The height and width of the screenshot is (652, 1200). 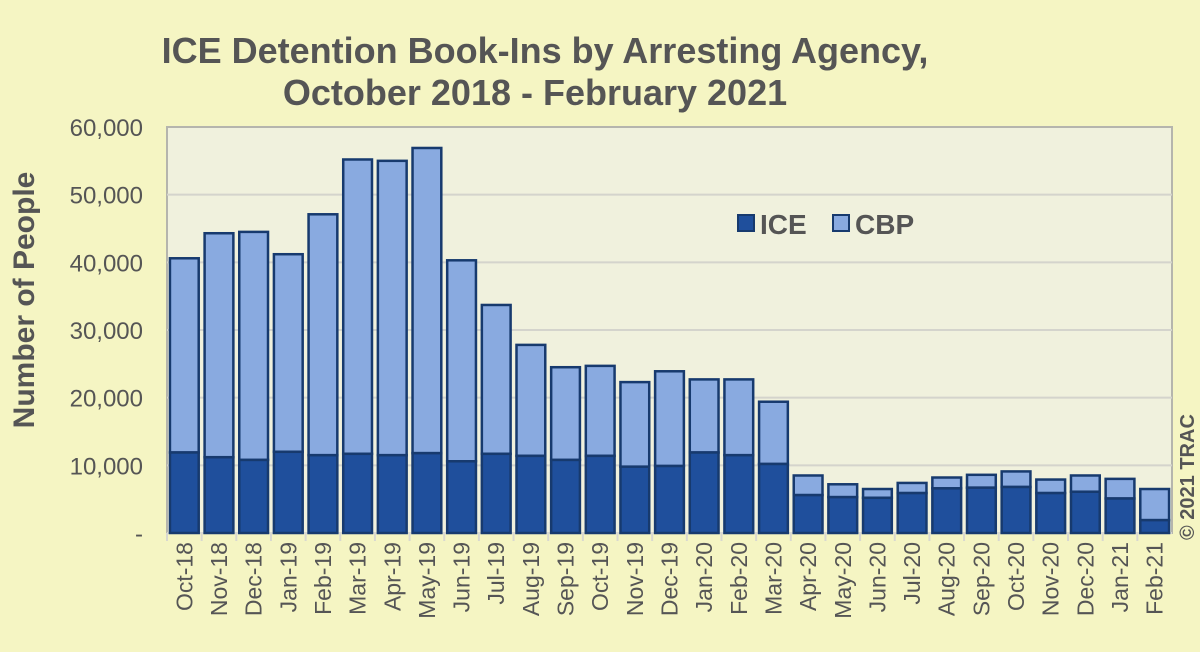 I want to click on y-axis-ticks: - 10,000 20,000 30,000 40,000 50,000 60,000, so click(x=106, y=331).